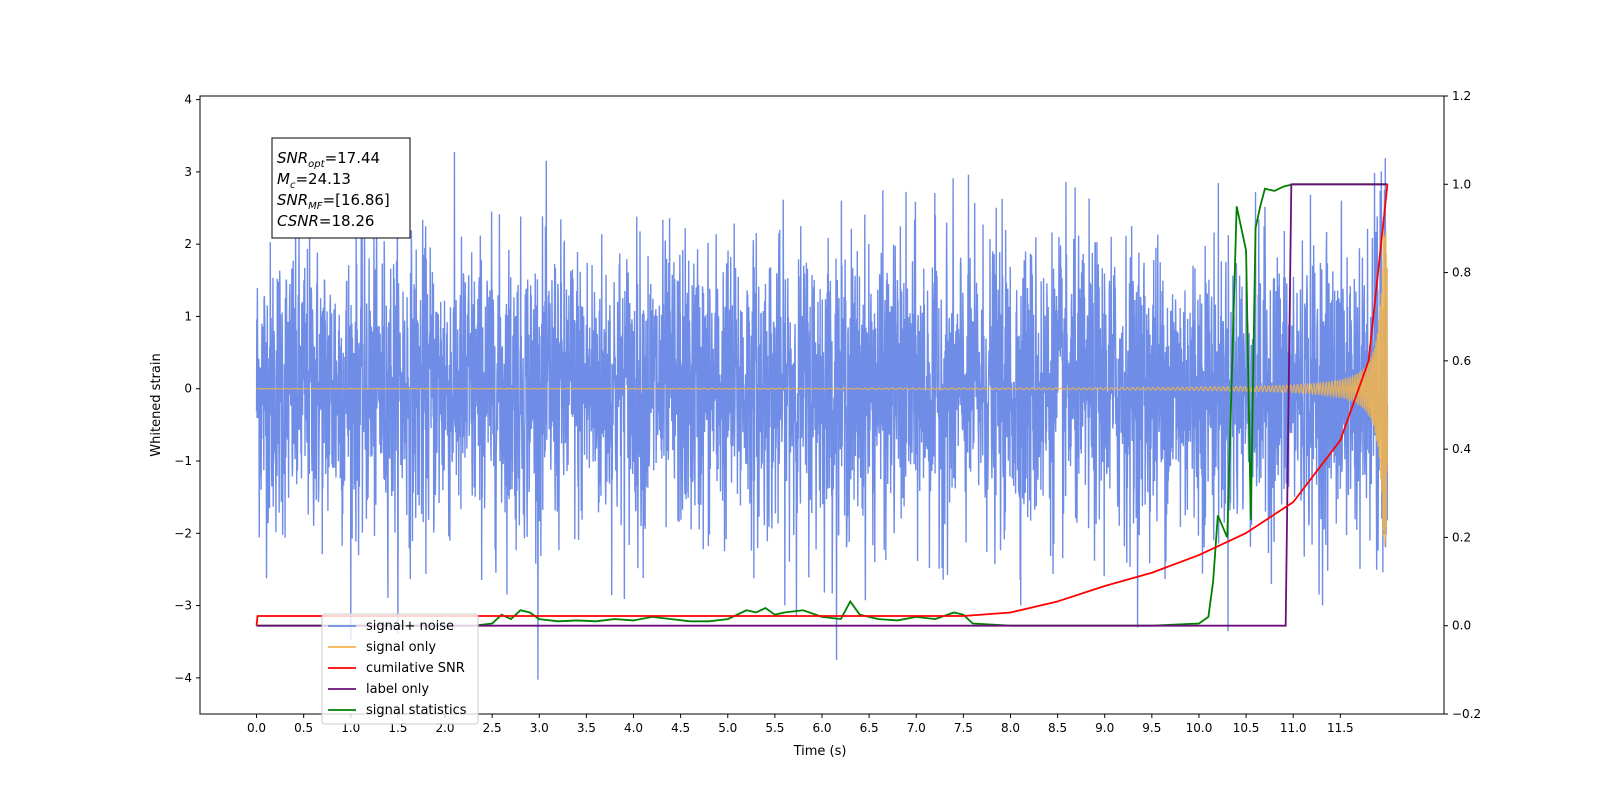 This screenshot has width=1600, height=800. I want to click on y2-tick-label: 1.2, so click(1461, 96).